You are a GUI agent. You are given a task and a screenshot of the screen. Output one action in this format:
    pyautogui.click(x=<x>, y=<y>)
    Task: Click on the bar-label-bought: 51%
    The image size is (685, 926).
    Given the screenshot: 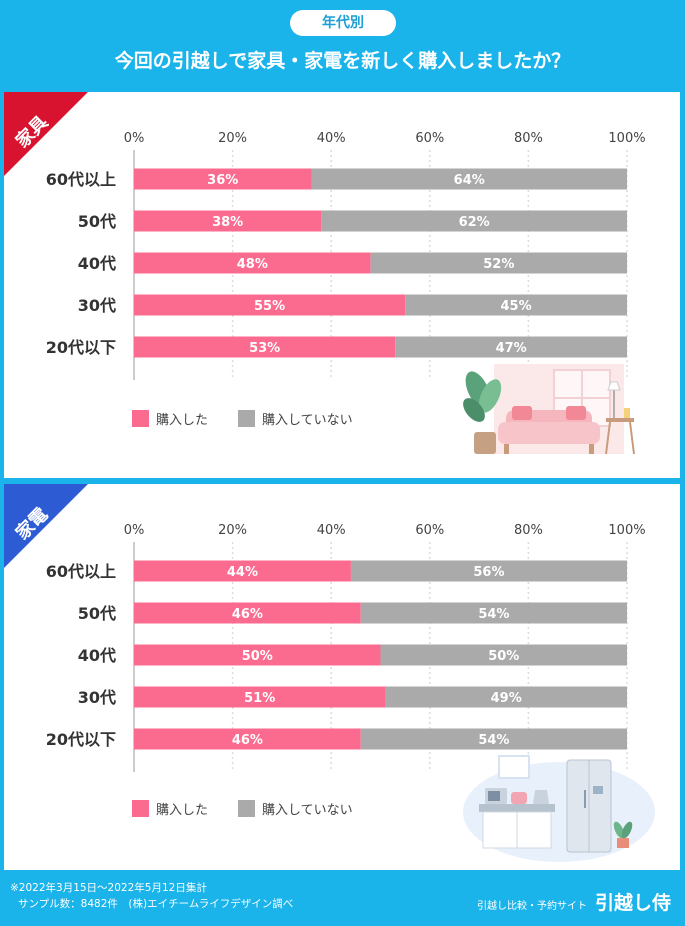 What is the action you would take?
    pyautogui.click(x=259, y=698)
    